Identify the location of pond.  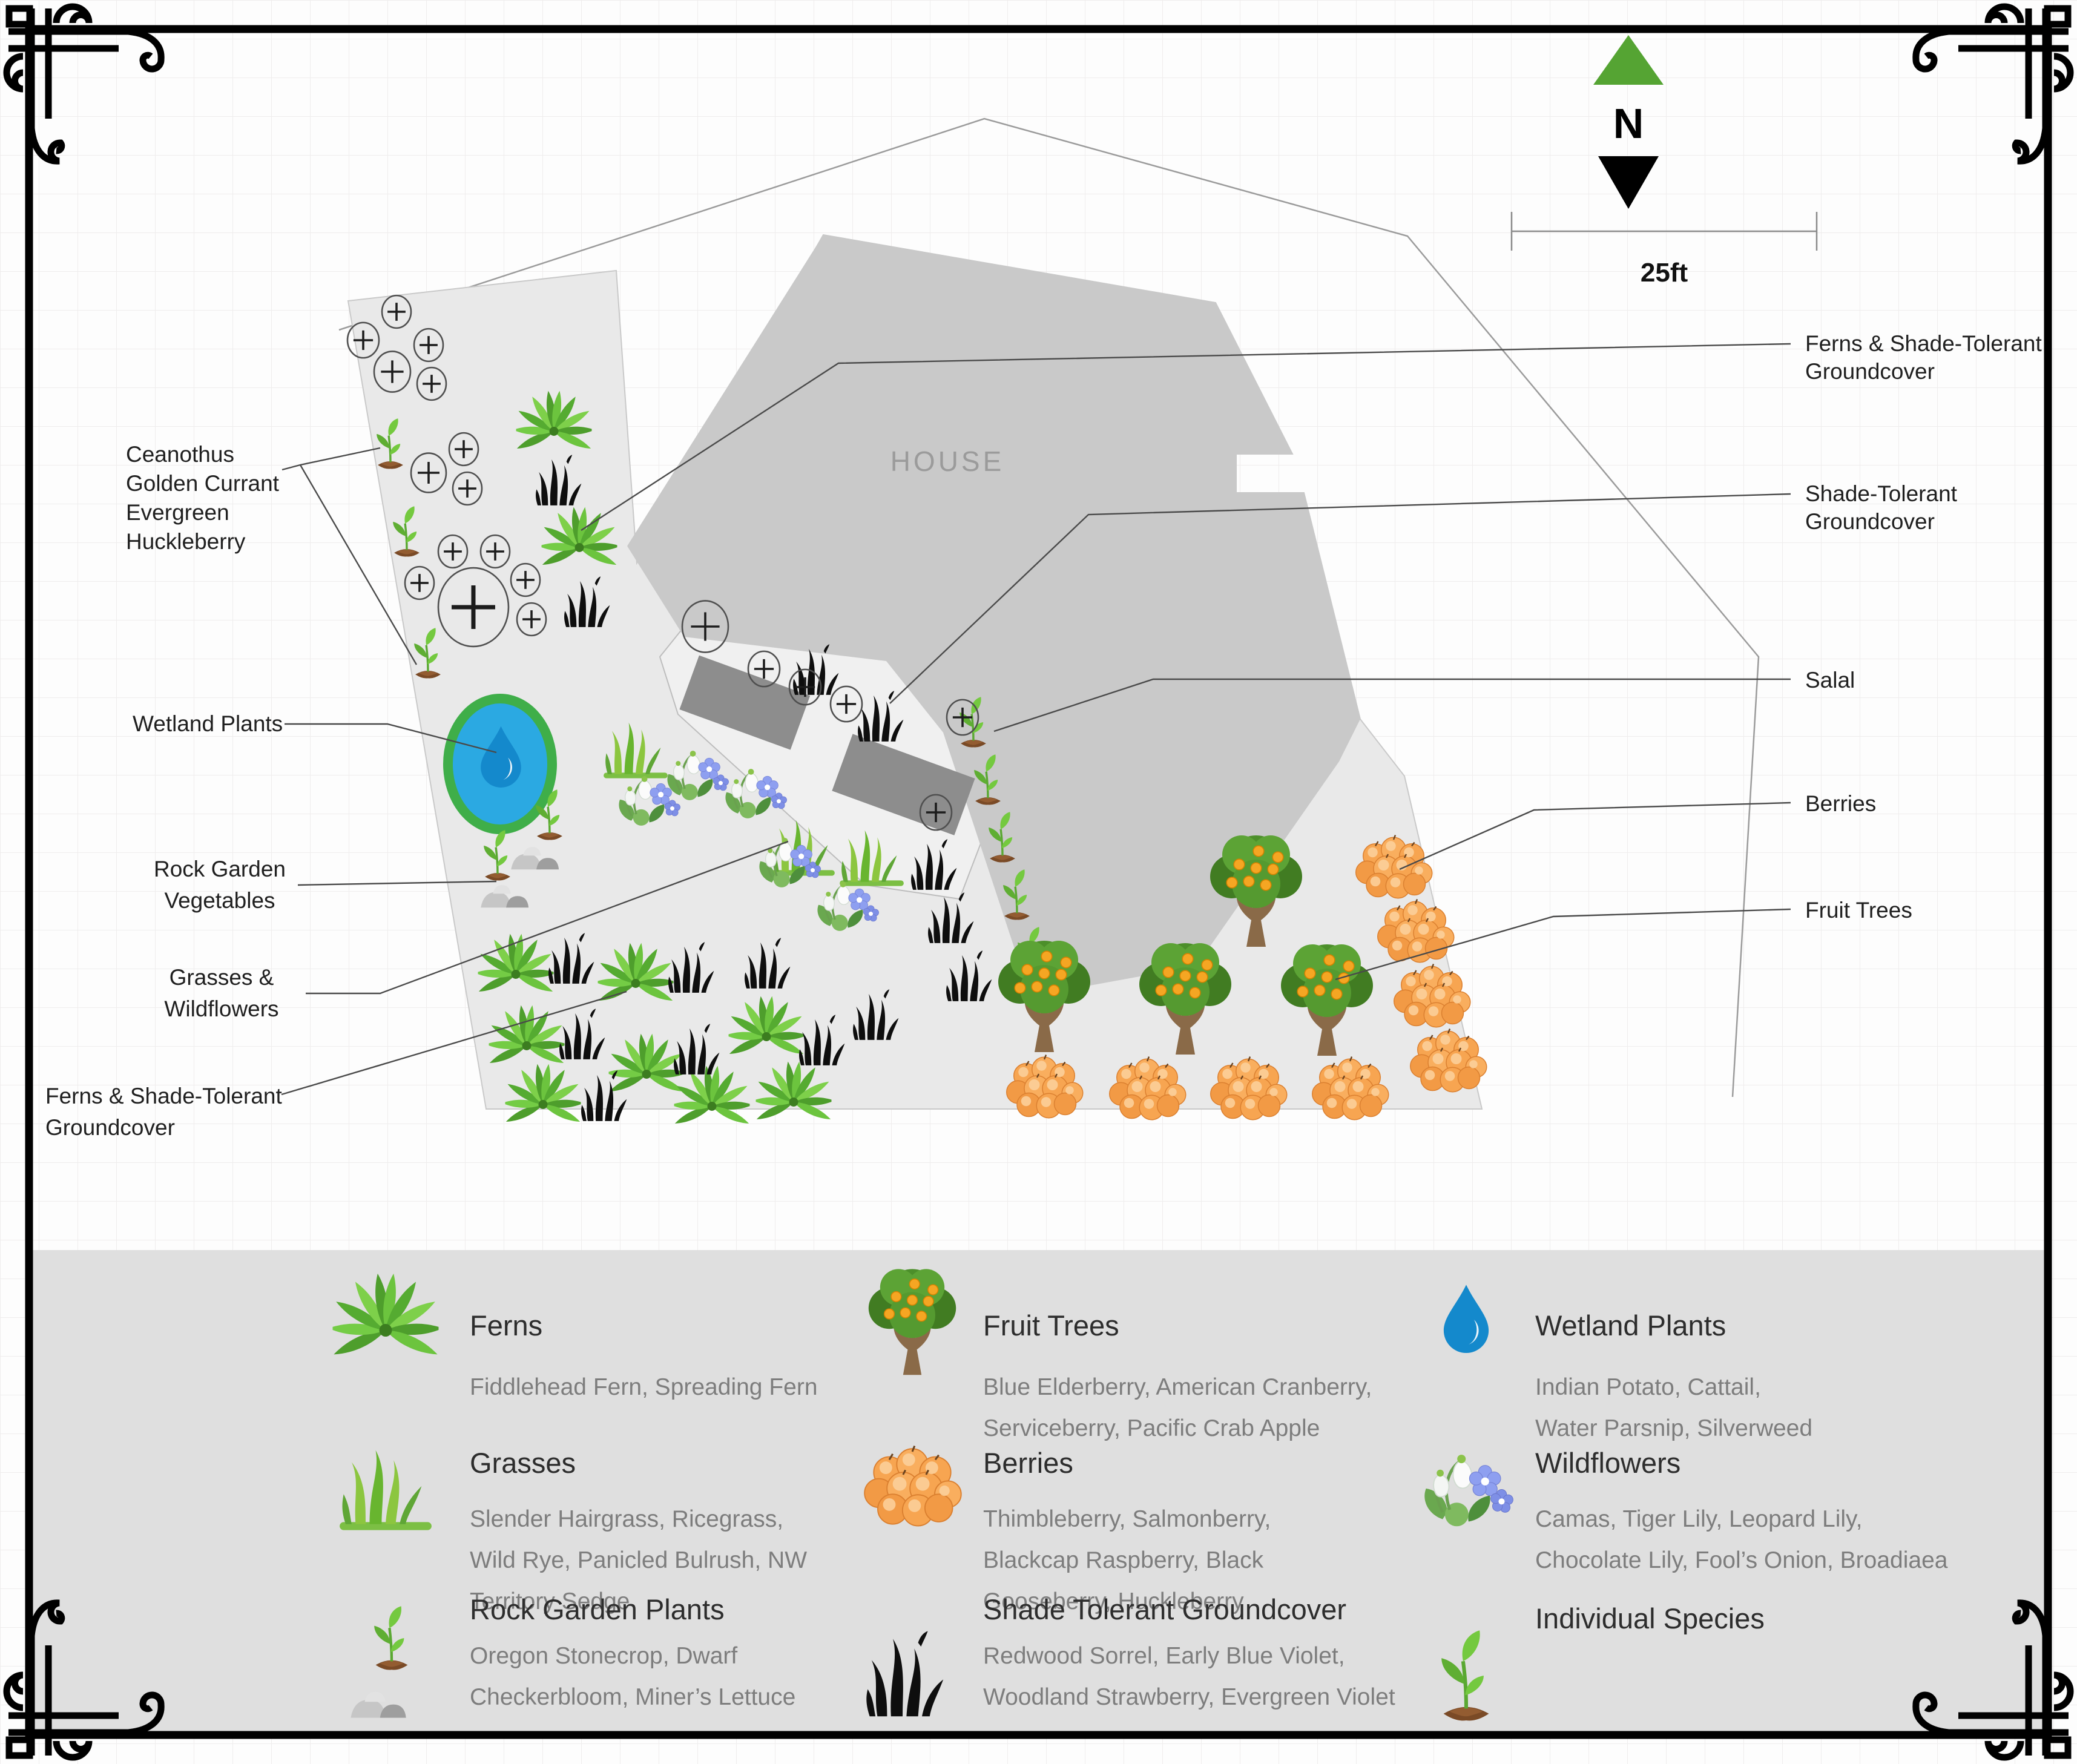
(500, 764).